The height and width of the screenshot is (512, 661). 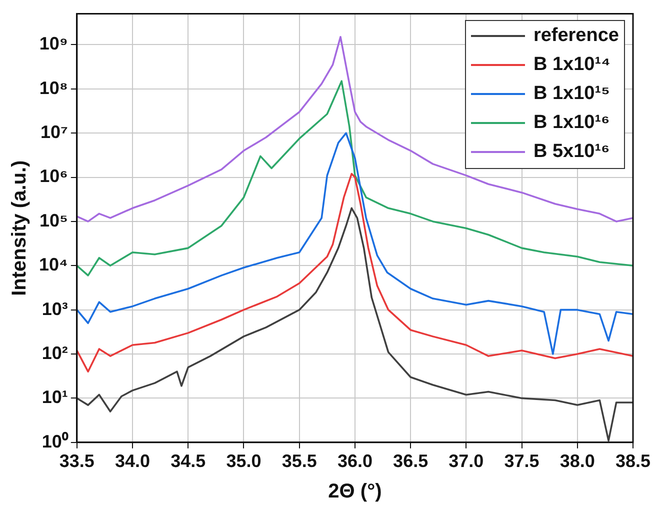 I want to click on legend-label: B 1x10¹⁴, so click(x=571, y=65).